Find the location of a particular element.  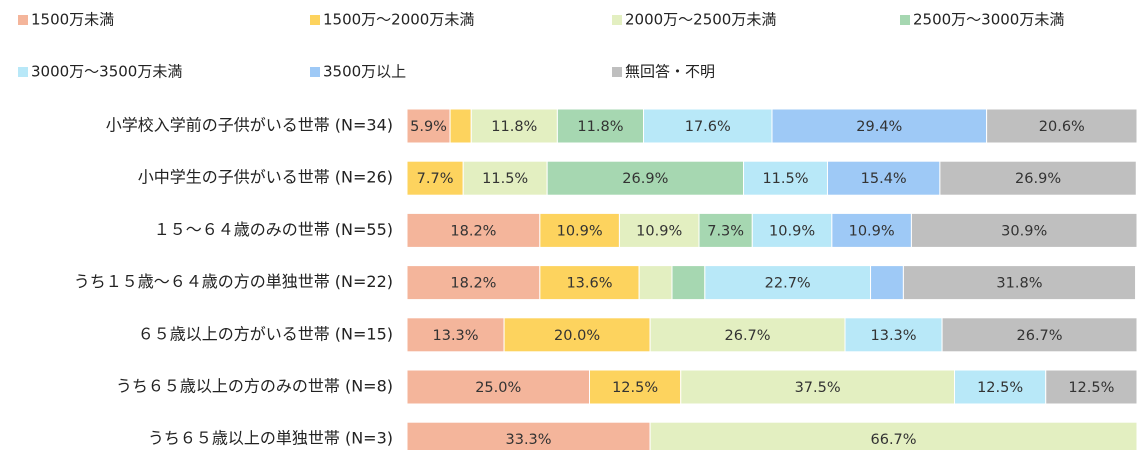

value-label: 33.3% is located at coordinates (529, 440).